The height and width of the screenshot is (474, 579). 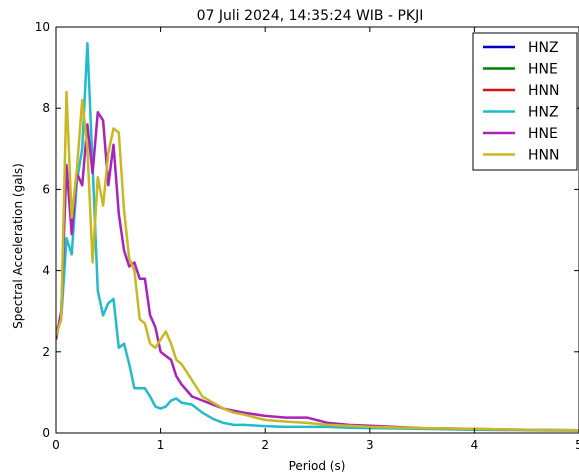 What do you see at coordinates (161, 445) in the screenshot?
I see `x-tick-label: 1` at bounding box center [161, 445].